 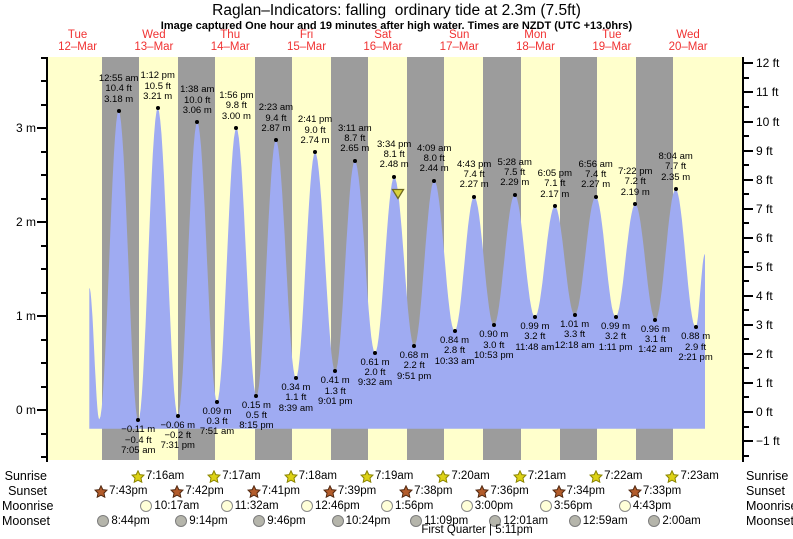 I want to click on moonrise-time: 4:43pm, so click(x=645, y=506).